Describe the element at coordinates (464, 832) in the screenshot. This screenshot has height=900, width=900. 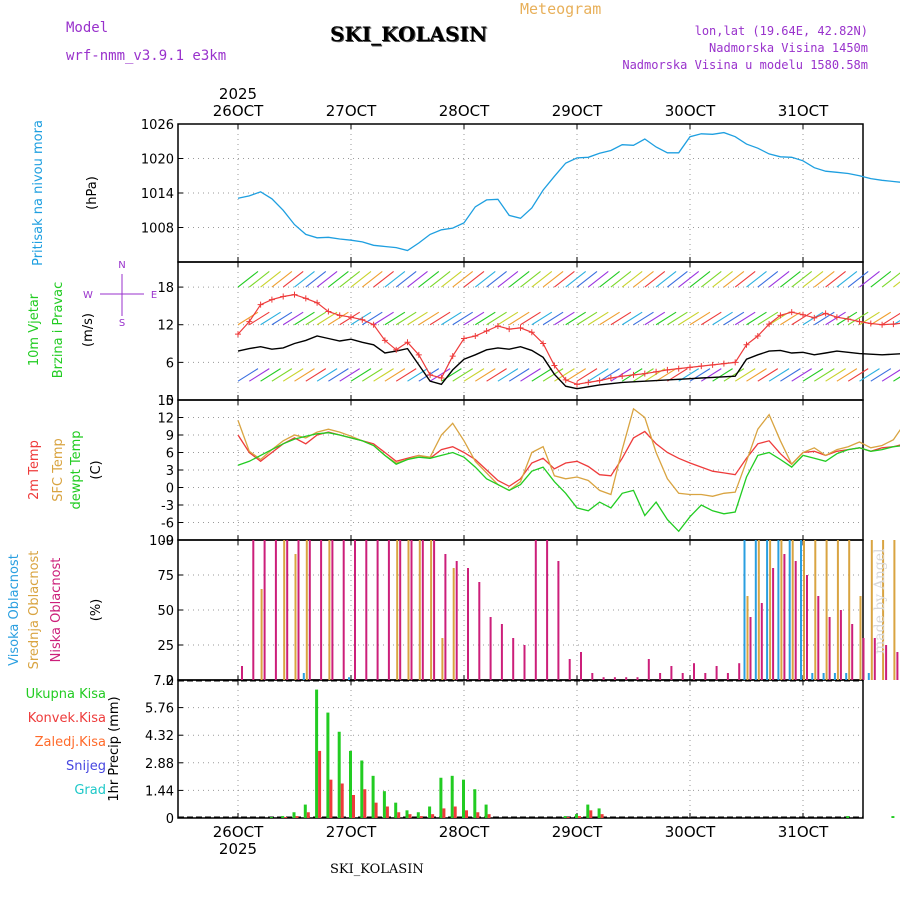
I see `x-tick-label-bottom: 28OCT` at that location.